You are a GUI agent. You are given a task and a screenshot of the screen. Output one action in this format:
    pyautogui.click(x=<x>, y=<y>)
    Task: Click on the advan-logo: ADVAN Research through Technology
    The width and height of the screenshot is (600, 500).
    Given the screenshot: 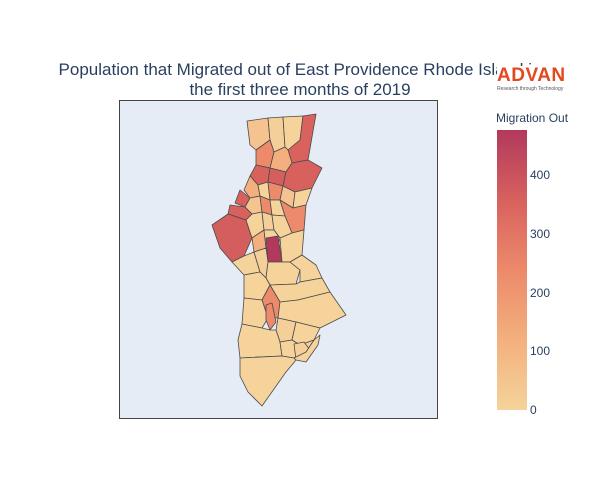 What is the action you would take?
    pyautogui.click(x=547, y=79)
    